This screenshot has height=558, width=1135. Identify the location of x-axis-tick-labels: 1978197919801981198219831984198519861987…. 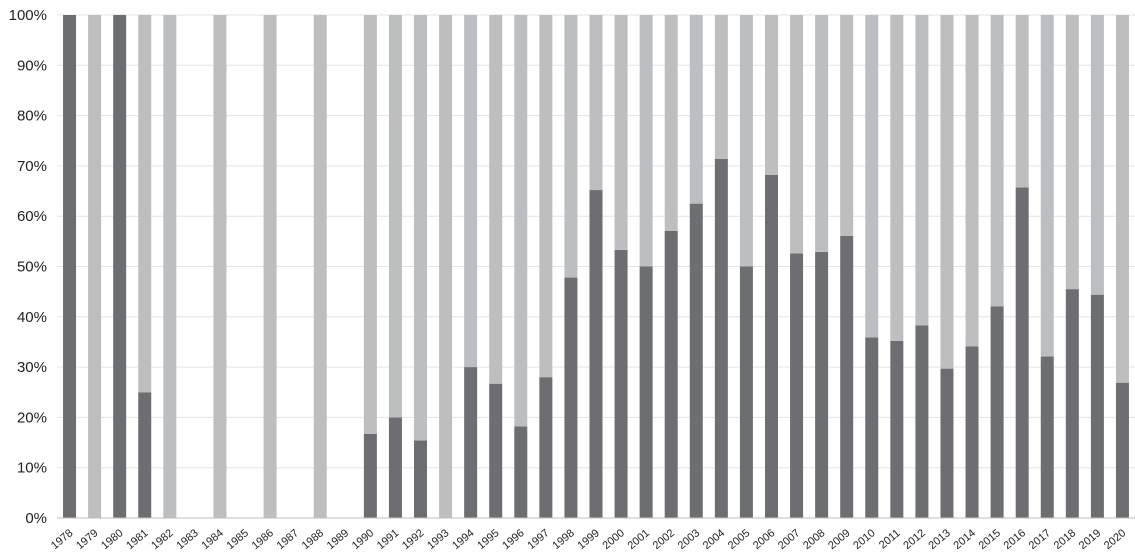
(588, 539).